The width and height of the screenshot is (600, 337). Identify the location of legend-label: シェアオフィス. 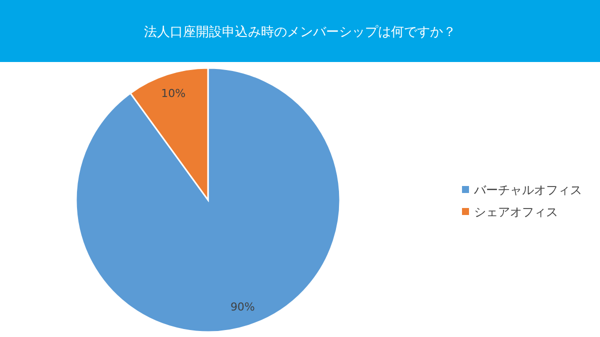
(516, 212).